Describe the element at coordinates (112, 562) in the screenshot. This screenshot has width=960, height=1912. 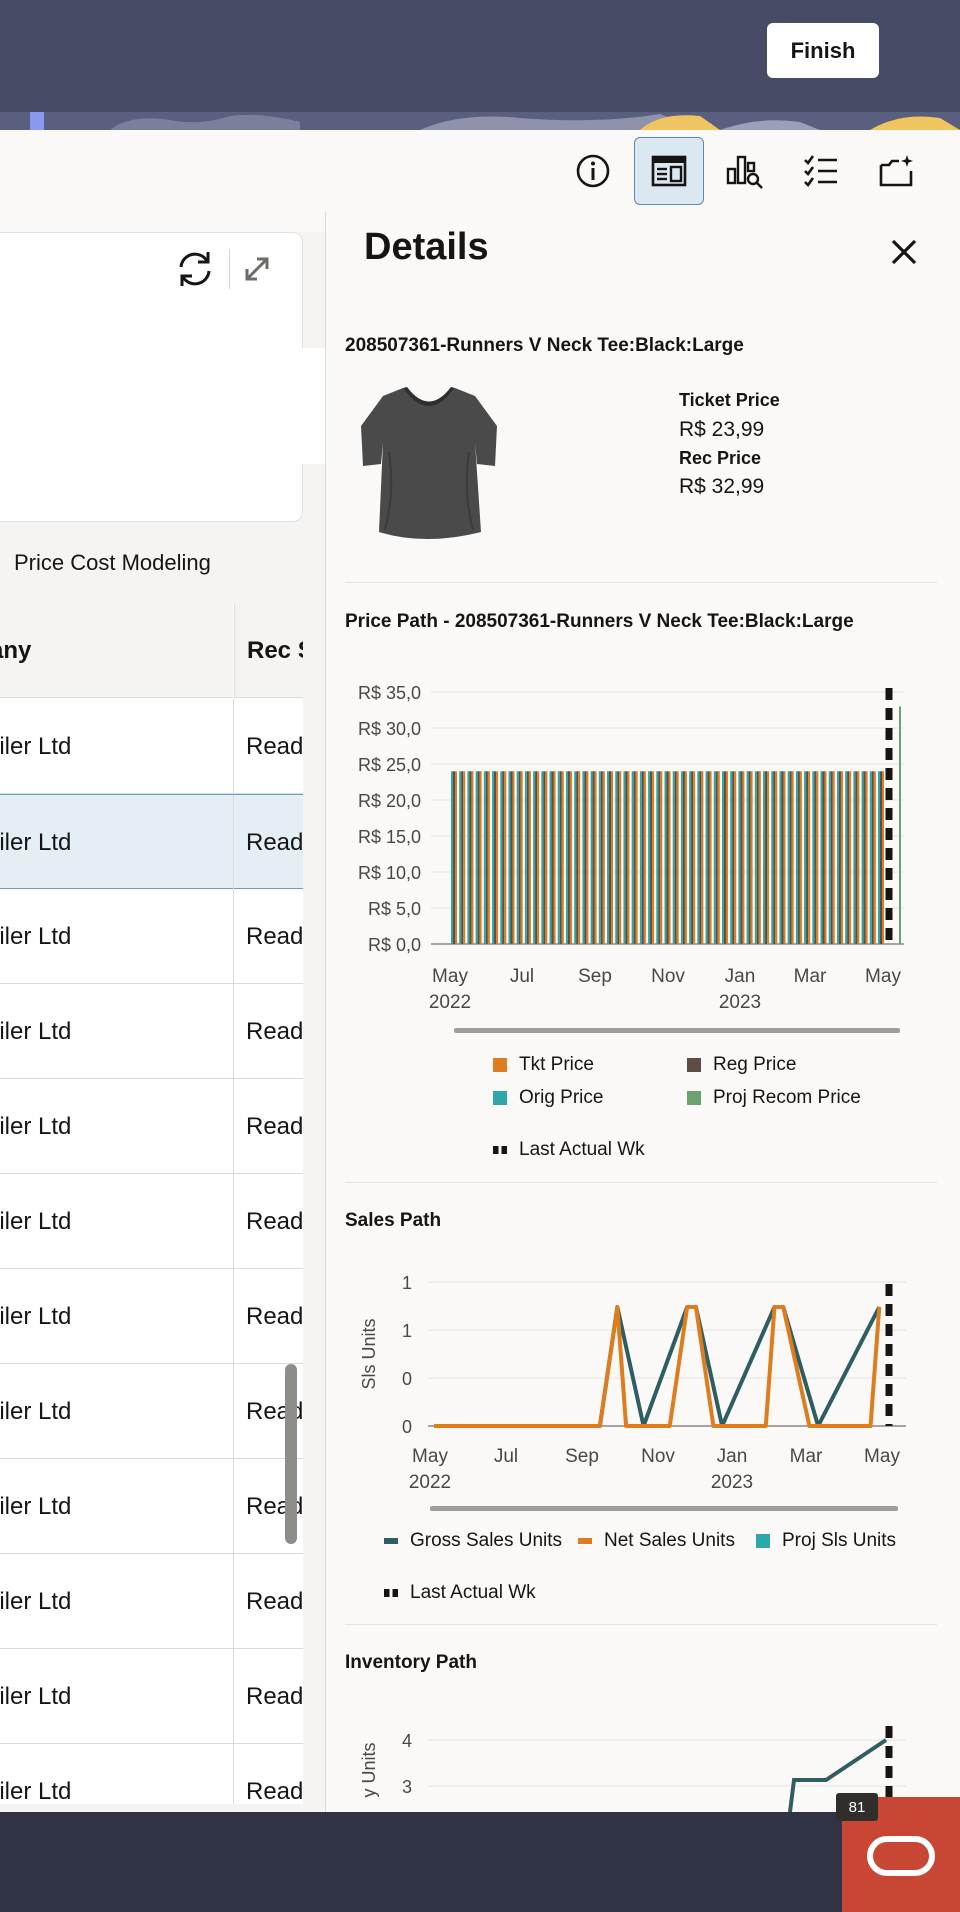
I see `tab-price-cost-modeling: Price Cost Modeling` at that location.